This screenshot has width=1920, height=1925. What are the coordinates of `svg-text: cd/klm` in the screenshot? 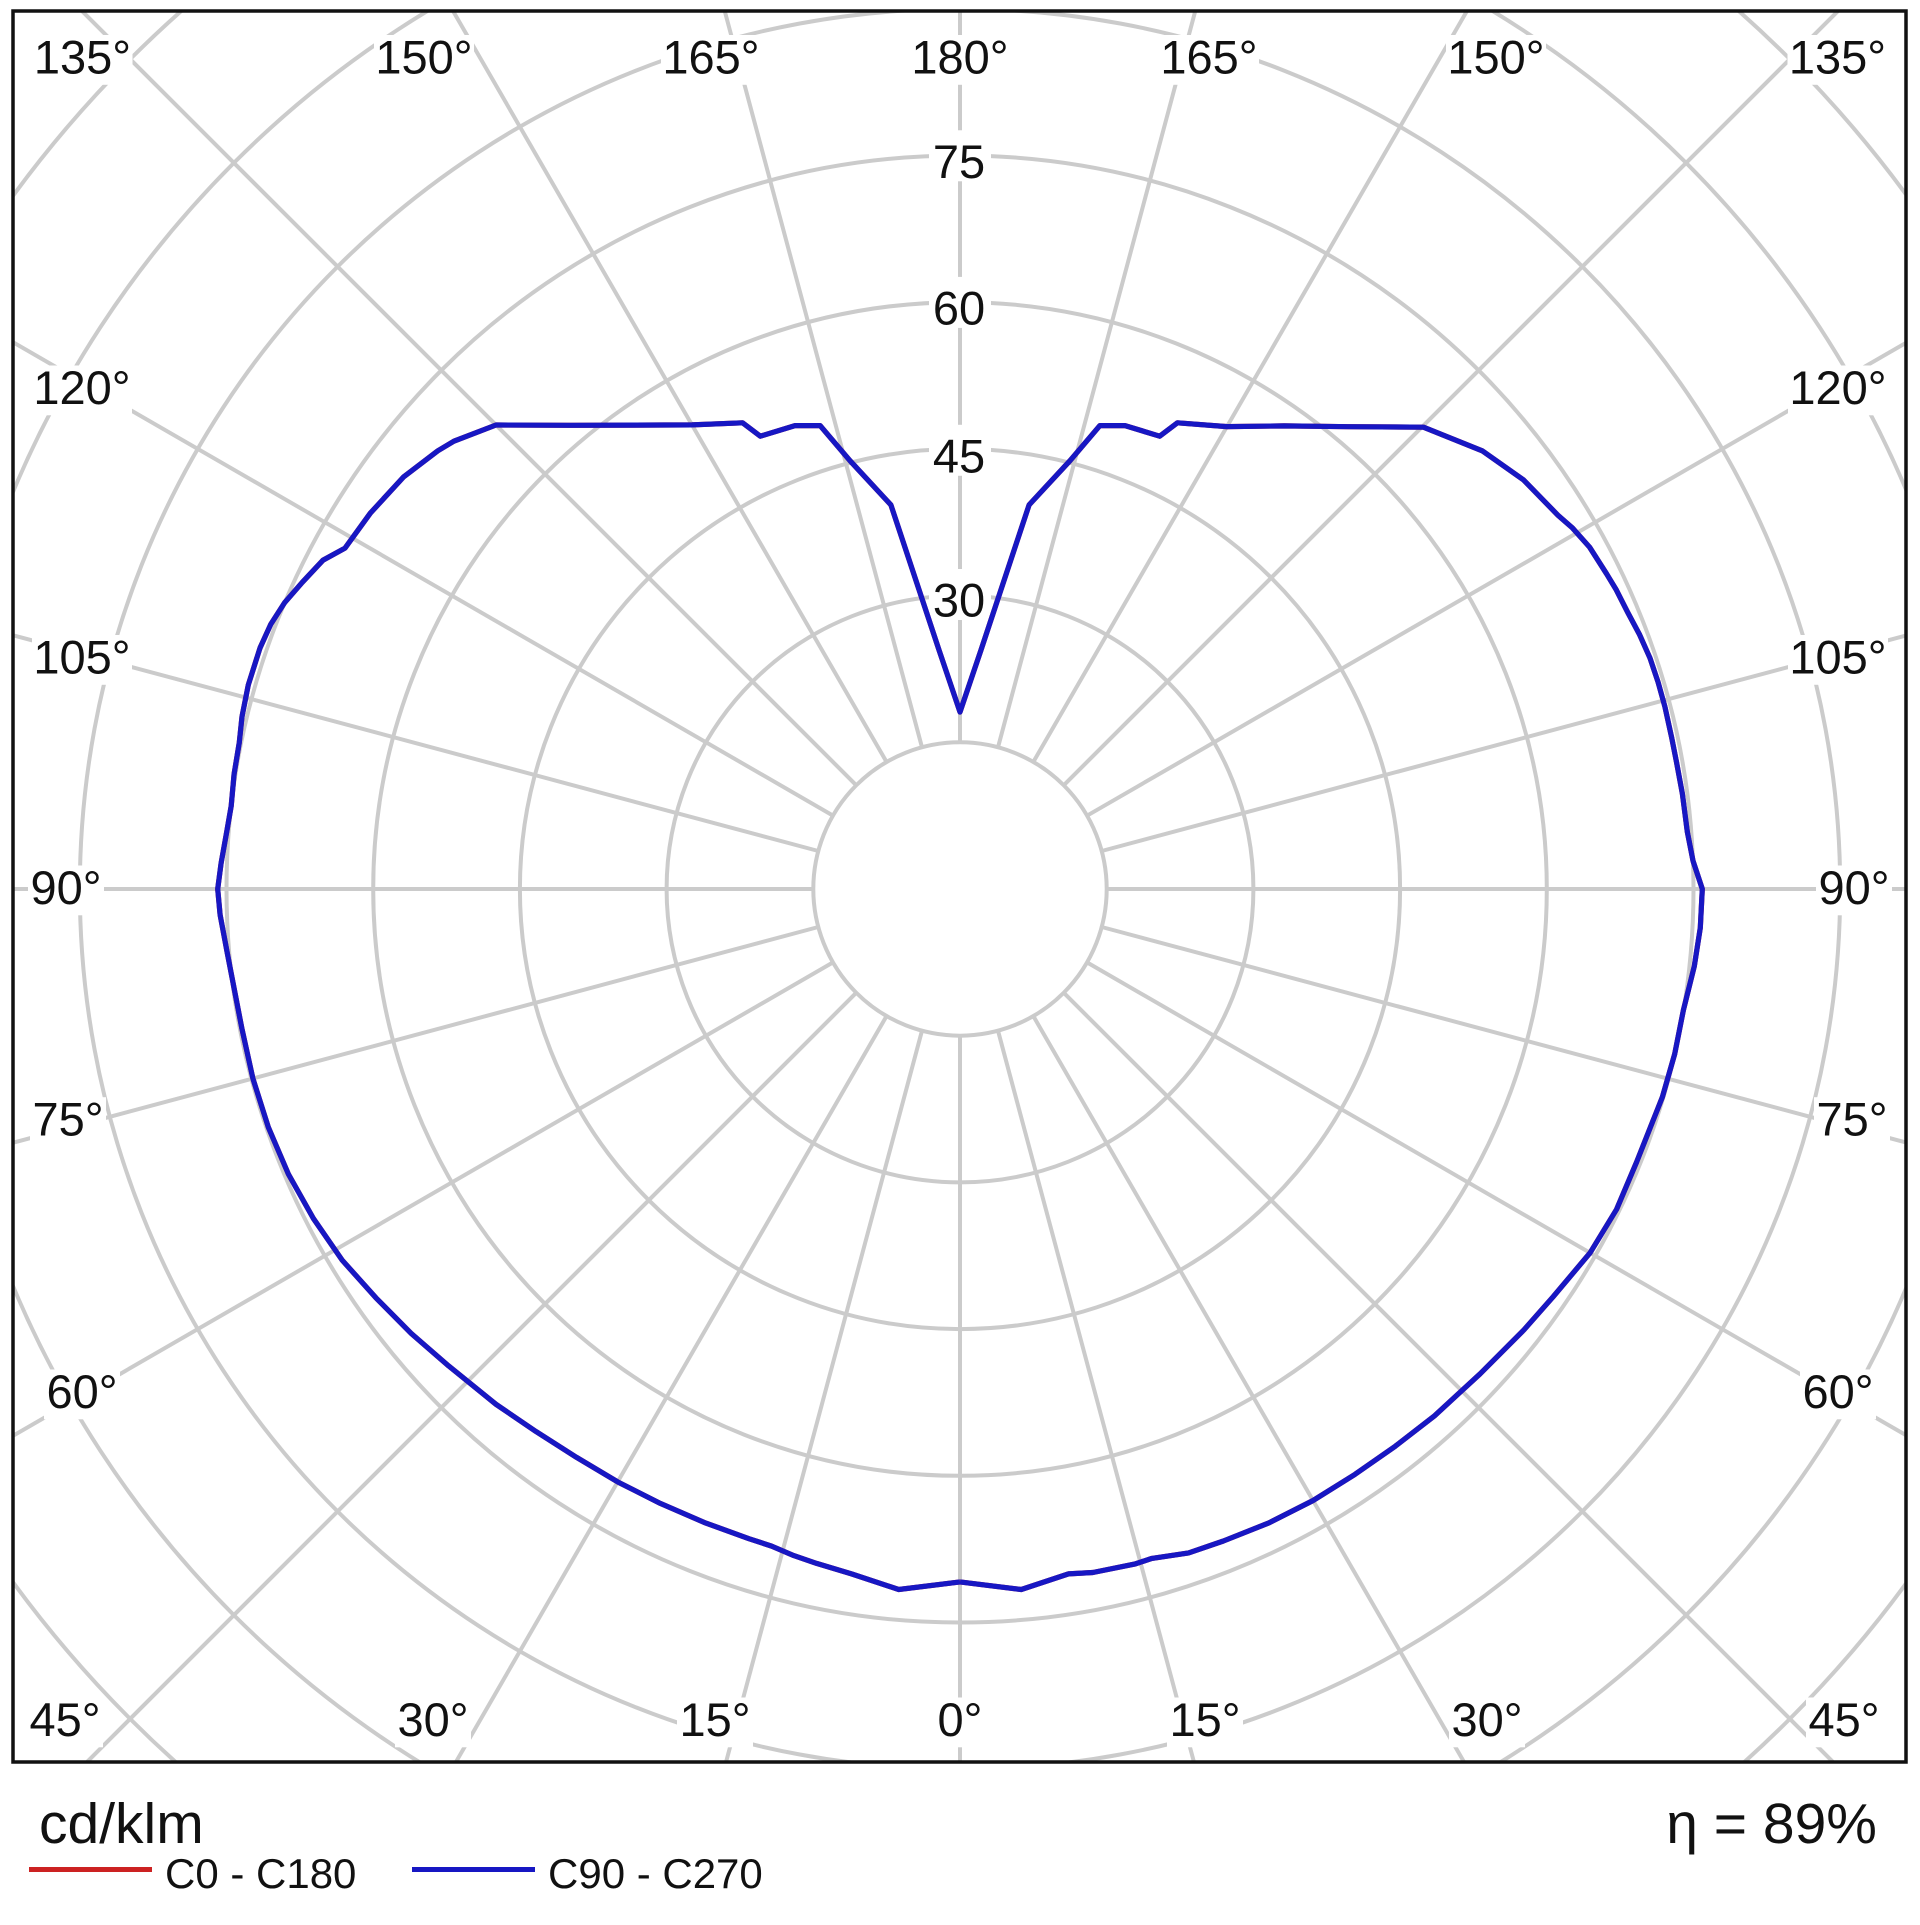 It's located at (121, 1824).